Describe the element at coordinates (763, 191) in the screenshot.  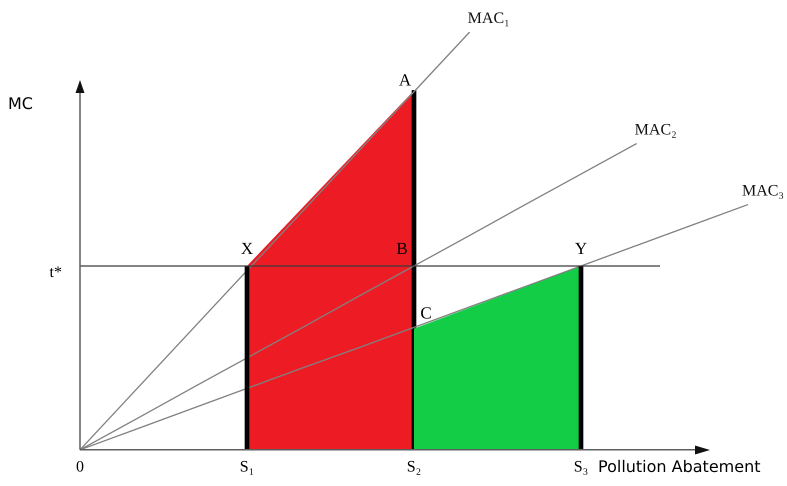
I see `series-label: MAC₃` at that location.